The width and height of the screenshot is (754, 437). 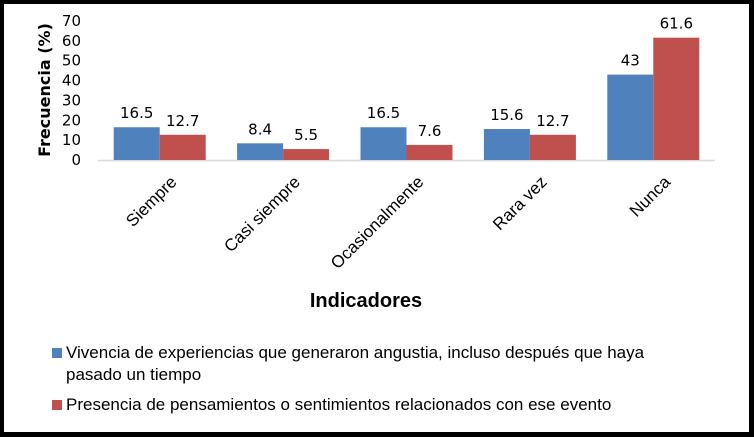 I want to click on category-label: Ocasionalmente, so click(x=377, y=222).